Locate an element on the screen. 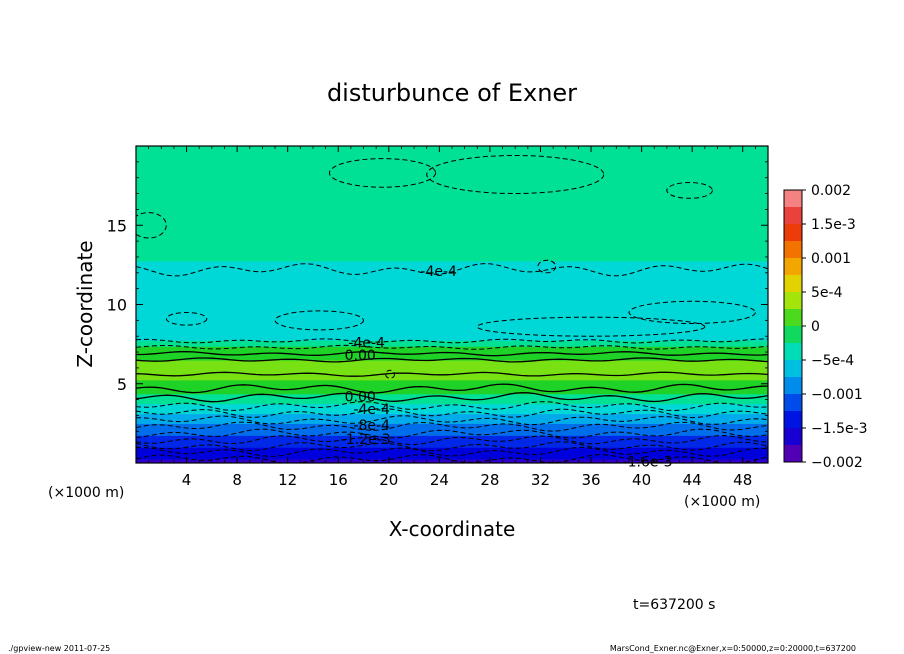 Image resolution: width=904 pixels, height=654 pixels. x-tick-label: 8 is located at coordinates (237, 480).